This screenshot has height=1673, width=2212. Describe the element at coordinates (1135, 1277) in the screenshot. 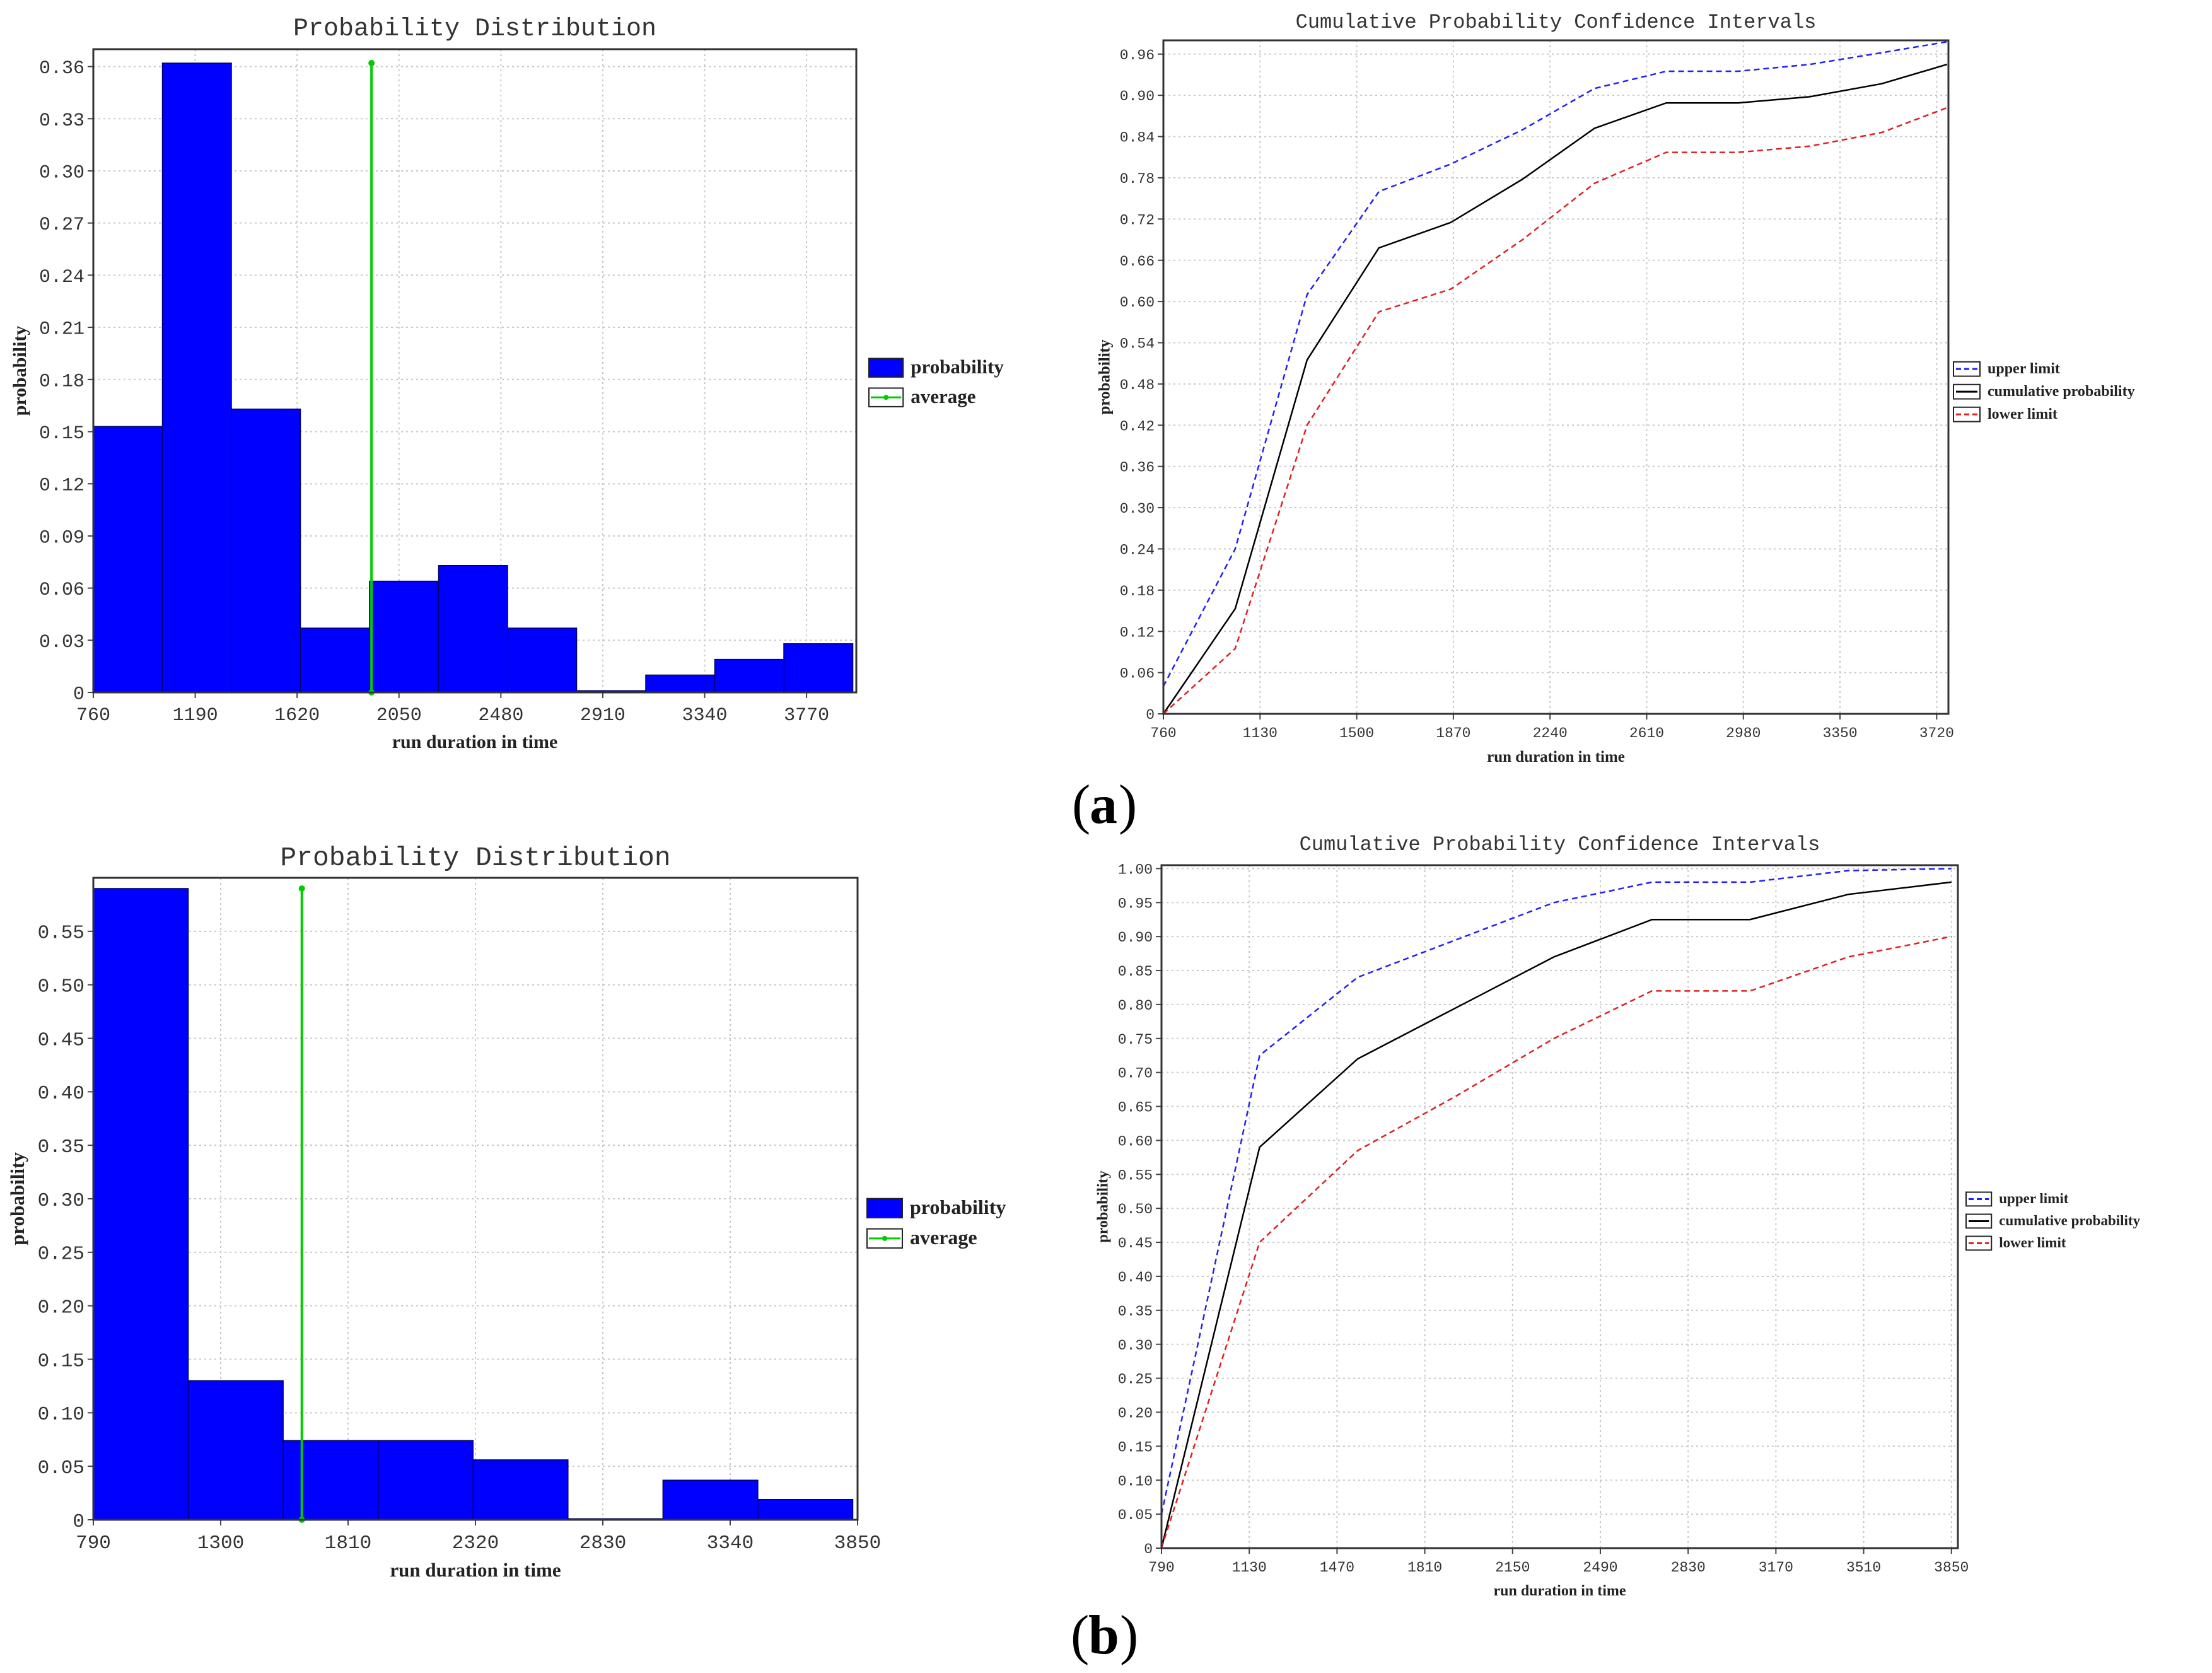

I see `b-cum-y-tick-label: 0.40` at that location.